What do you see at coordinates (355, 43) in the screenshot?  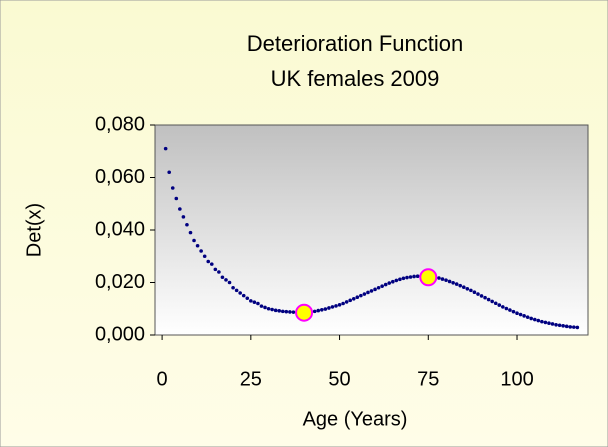 I see `chart-title: Deterioration Function` at bounding box center [355, 43].